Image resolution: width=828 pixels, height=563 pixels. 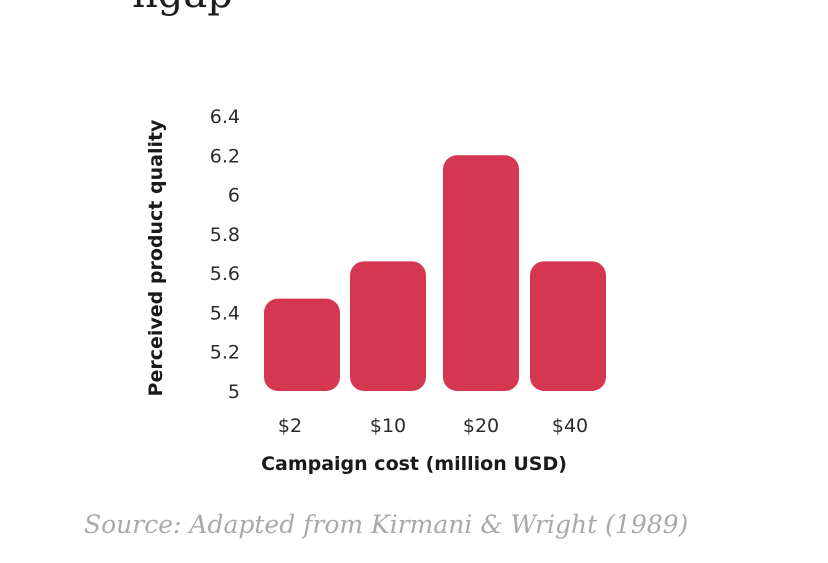 I want to click on y-axis-label: Perceived product quality, so click(x=156, y=257).